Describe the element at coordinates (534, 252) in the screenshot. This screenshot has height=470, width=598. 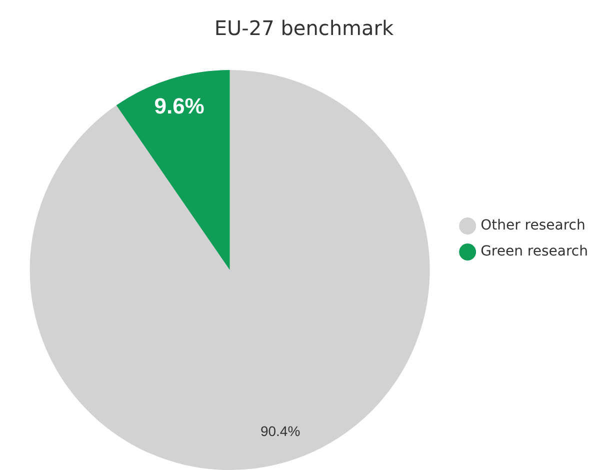
I see `legend-label: Green research` at that location.